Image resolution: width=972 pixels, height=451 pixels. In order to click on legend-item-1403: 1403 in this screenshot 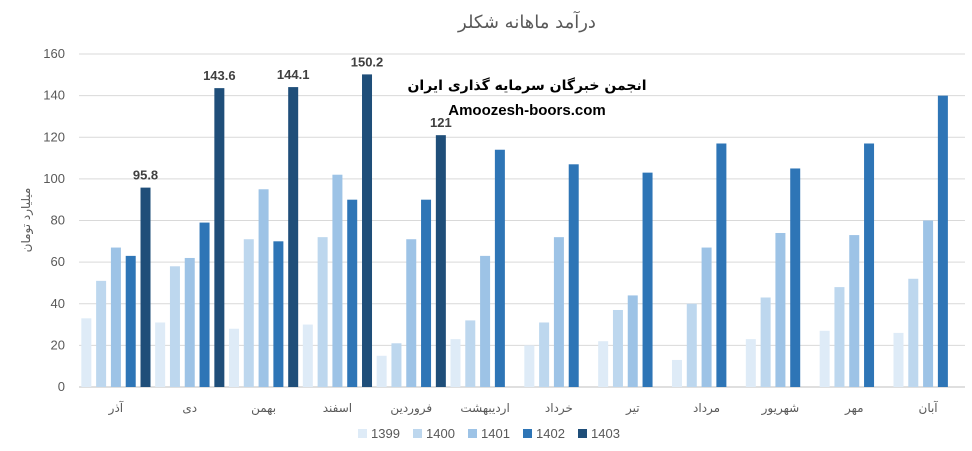, I will do `click(599, 433)`.